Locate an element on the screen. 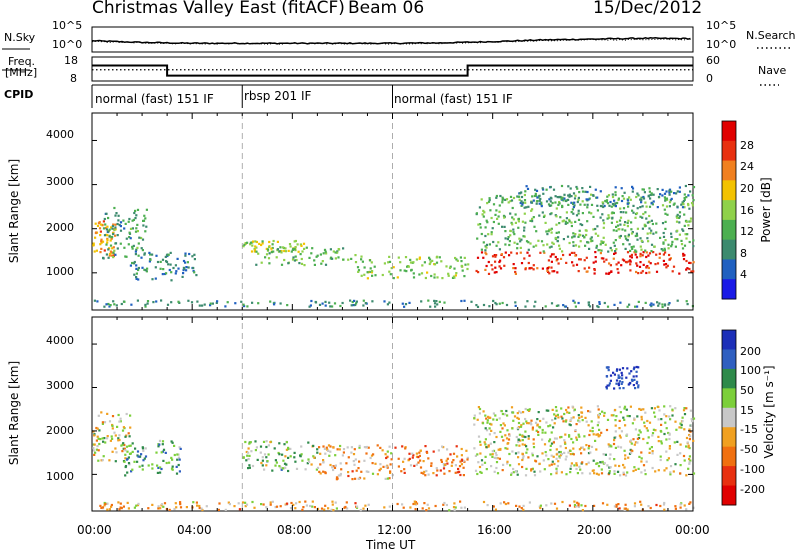 This screenshot has height=554, width=800. power-cbar-tick-16: 16 is located at coordinates (747, 210).